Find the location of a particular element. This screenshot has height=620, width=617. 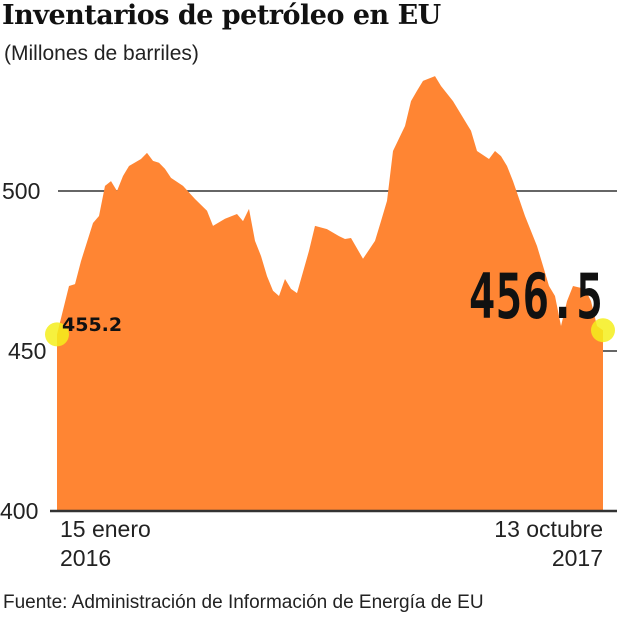

chart-title: Inventarios de petróleo en EU is located at coordinates (221, 15).